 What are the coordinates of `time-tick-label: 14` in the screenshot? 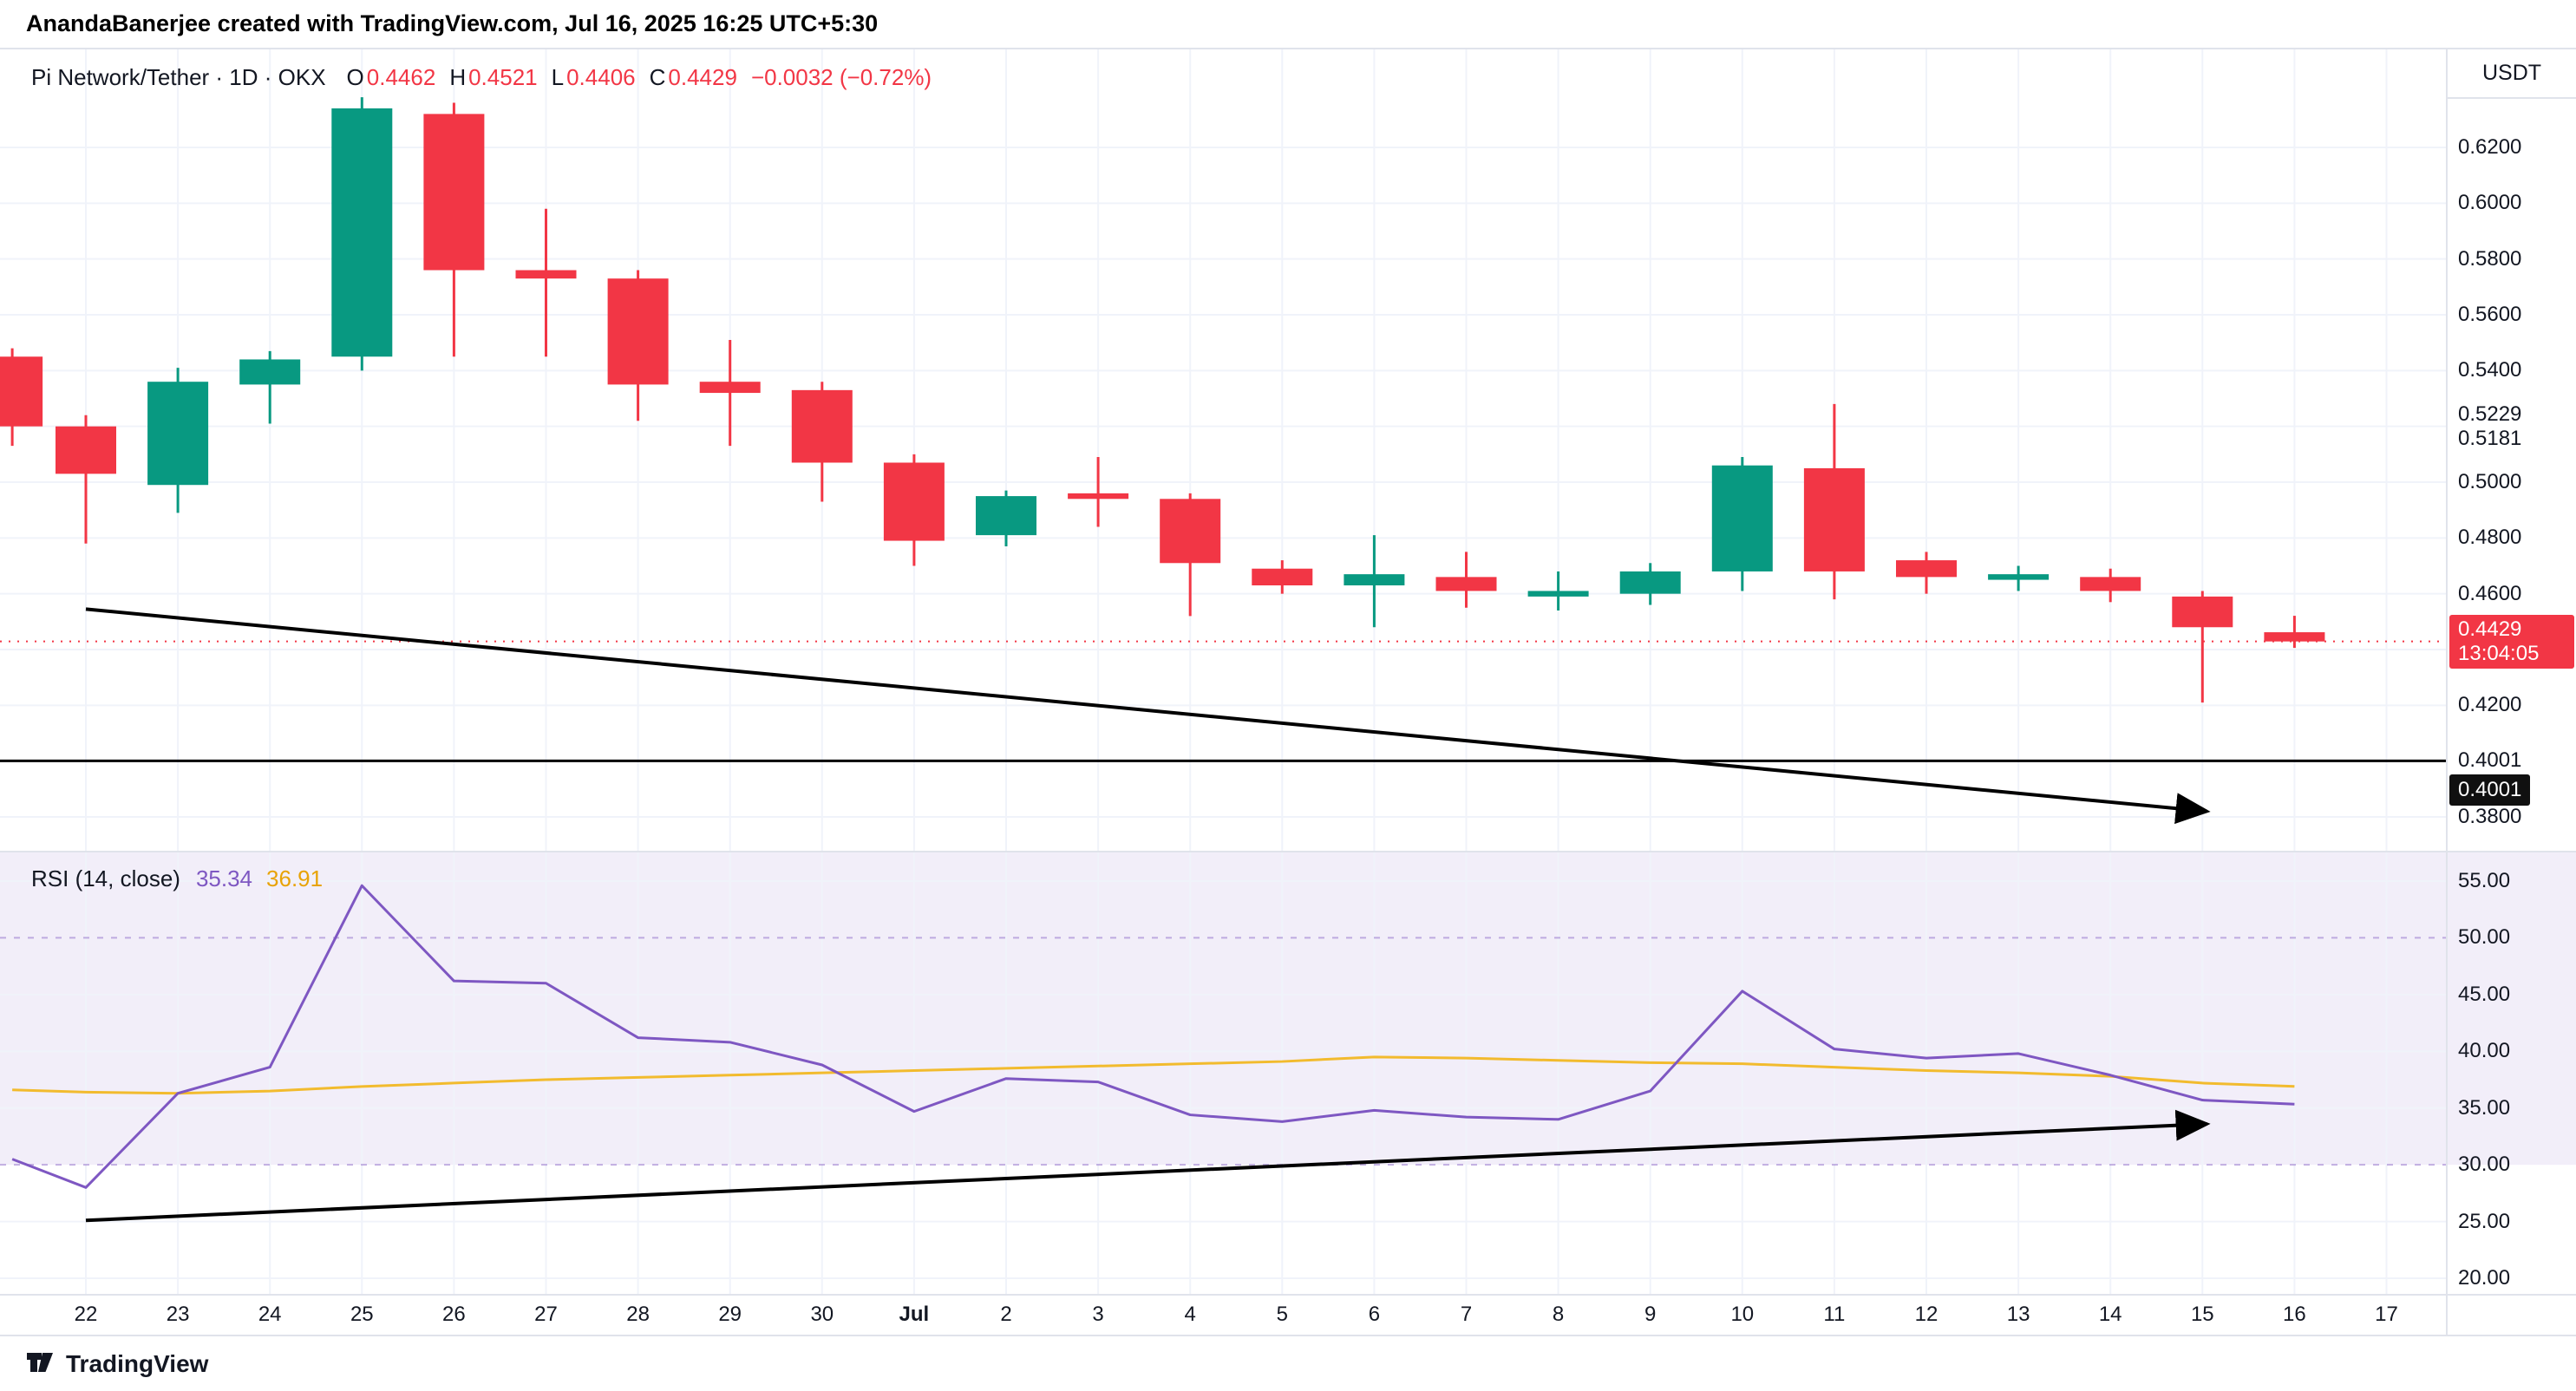 It's located at (2110, 1314).